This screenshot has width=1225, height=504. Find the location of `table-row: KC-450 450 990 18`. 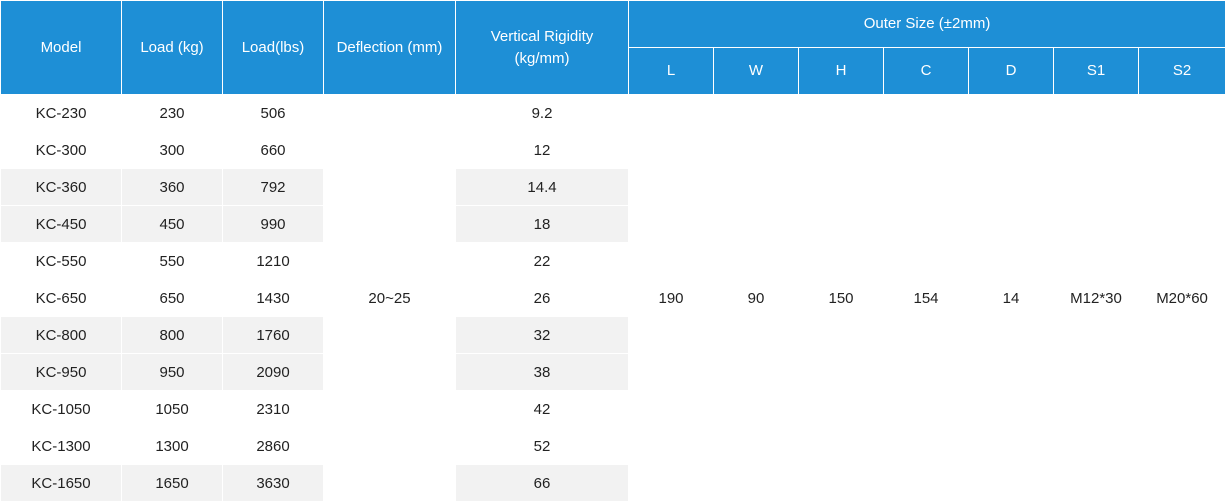

table-row: KC-450 450 990 18 is located at coordinates (612, 224).